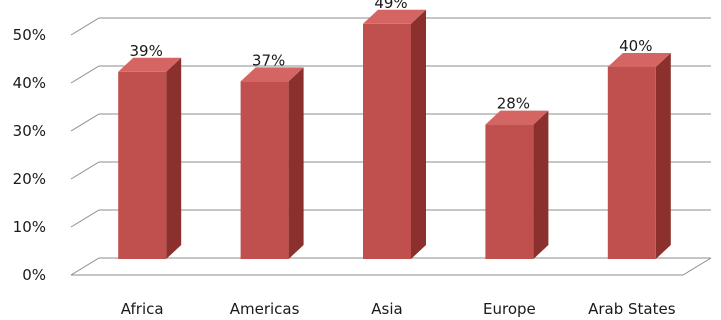  Describe the element at coordinates (142, 309) in the screenshot. I see `x-tick-label: Africa` at that location.